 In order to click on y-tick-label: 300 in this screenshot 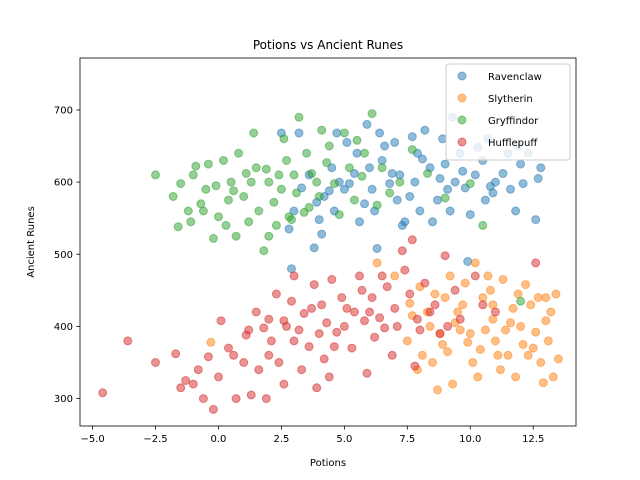, I will do `click(63, 399)`.